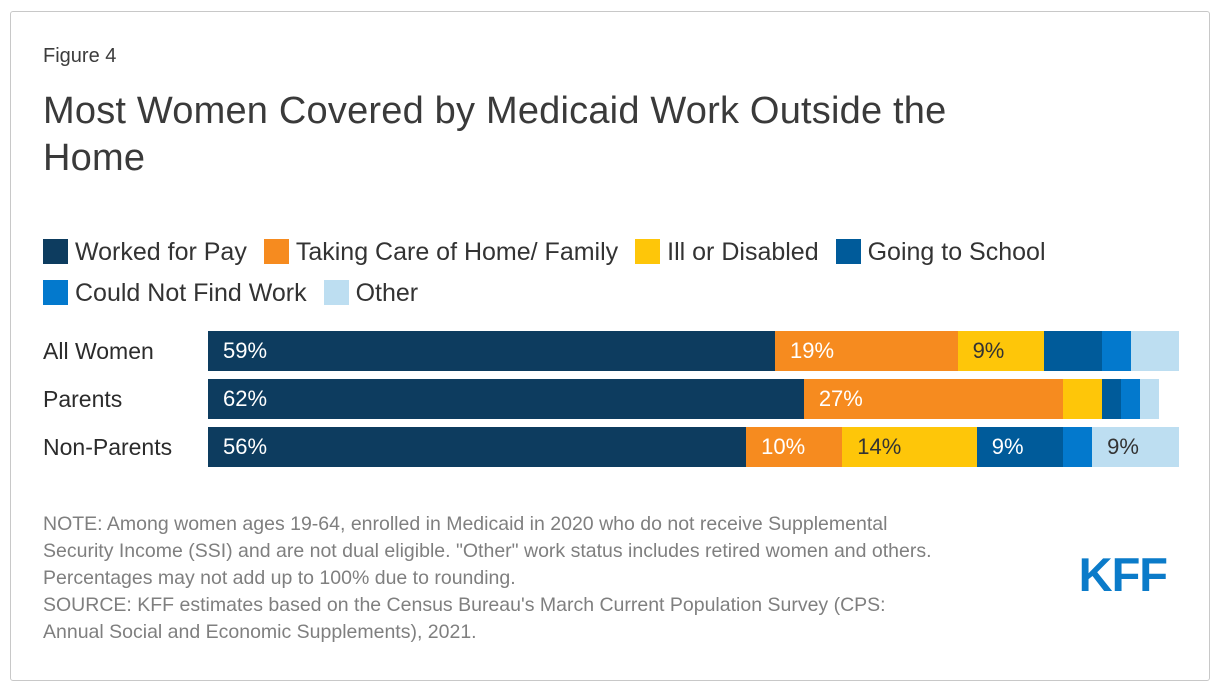 This screenshot has height=692, width=1220. I want to click on legend-label: Going to School, so click(956, 252).